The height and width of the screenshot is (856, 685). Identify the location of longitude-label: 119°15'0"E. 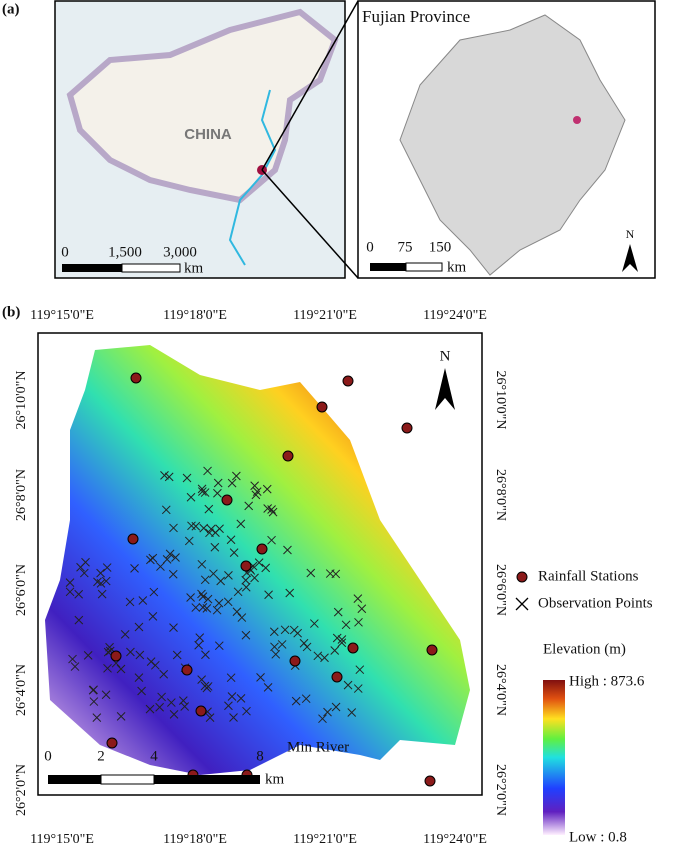
(62, 839).